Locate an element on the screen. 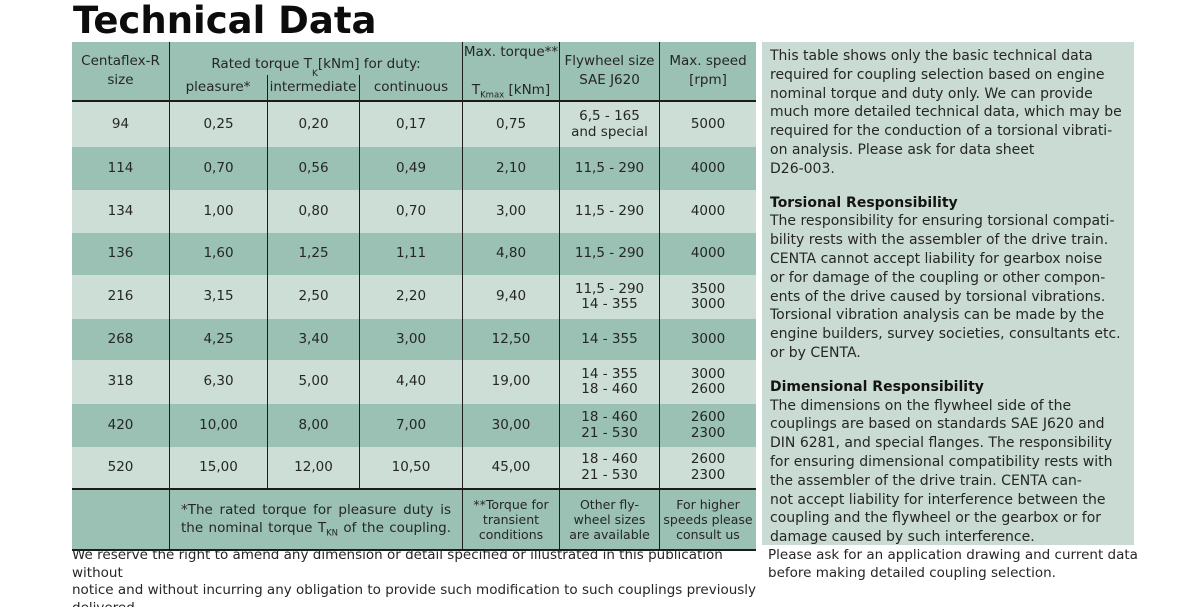  cell-max-torque: 30,00 is located at coordinates (511, 425).